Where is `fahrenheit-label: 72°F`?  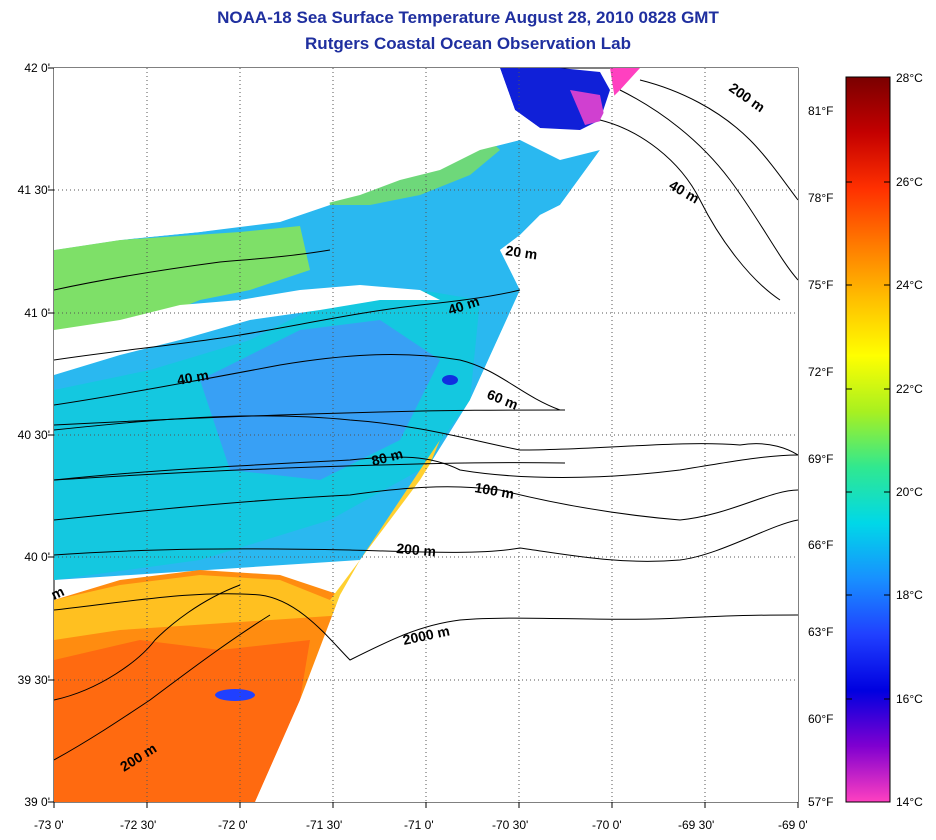 fahrenheit-label: 72°F is located at coordinates (821, 372).